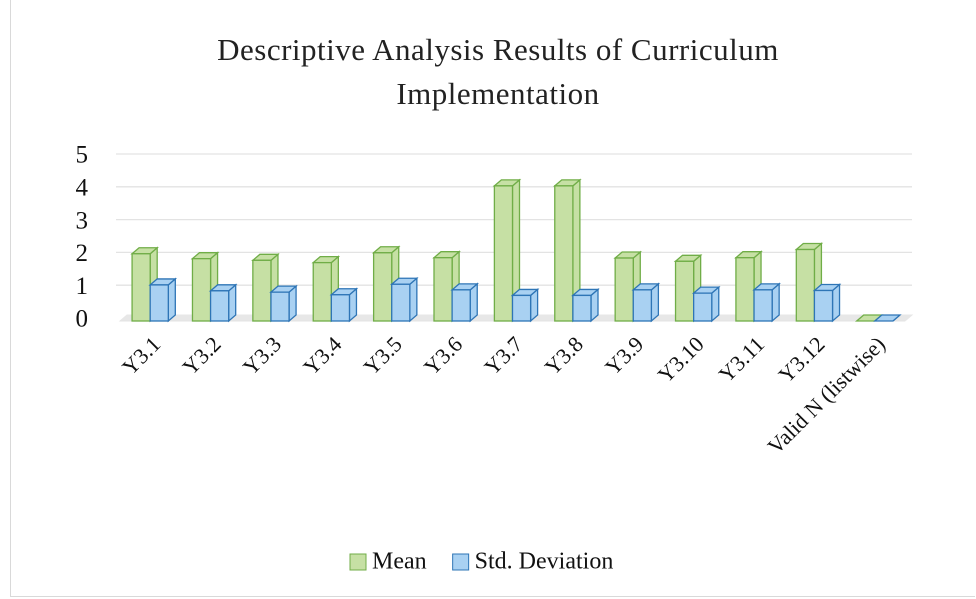 The width and height of the screenshot is (976, 599). Describe the element at coordinates (681, 359) in the screenshot. I see `x-tick-label: Y3.10` at that location.